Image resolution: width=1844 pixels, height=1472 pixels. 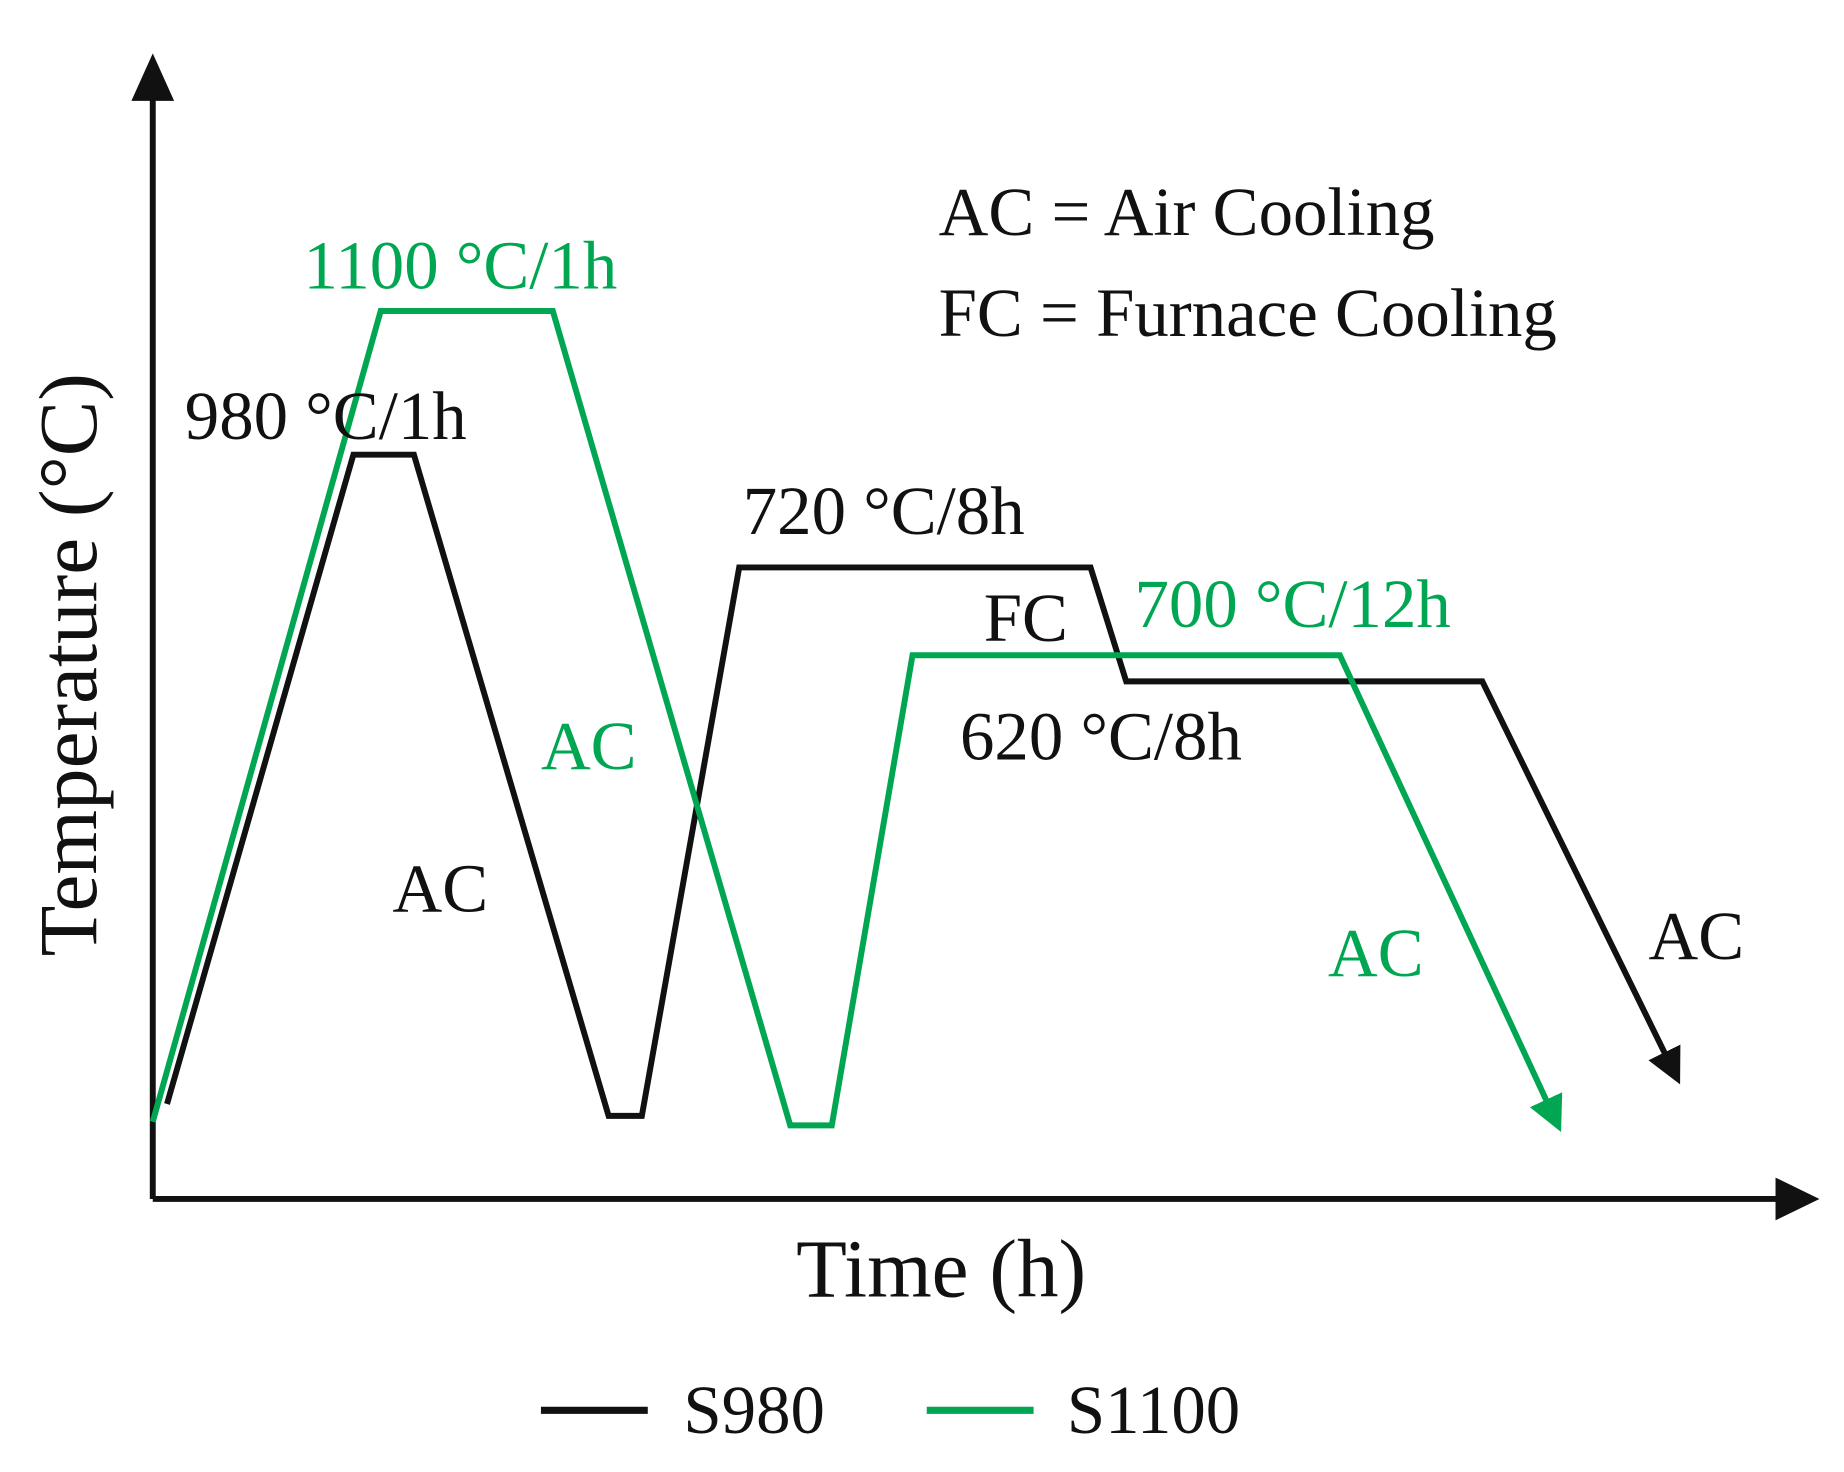 What do you see at coordinates (1292, 604) in the screenshot?
I see `annotation: 700 °C/12h` at bounding box center [1292, 604].